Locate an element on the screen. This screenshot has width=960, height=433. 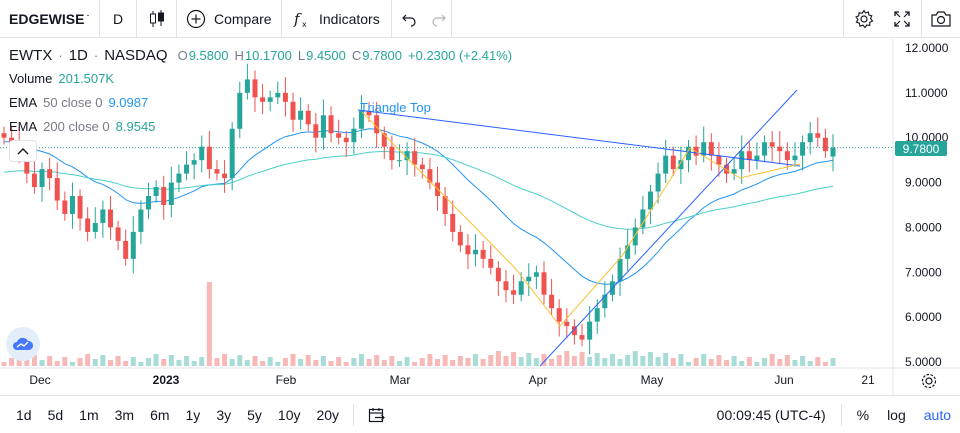
undo-icon is located at coordinates (409, 19).